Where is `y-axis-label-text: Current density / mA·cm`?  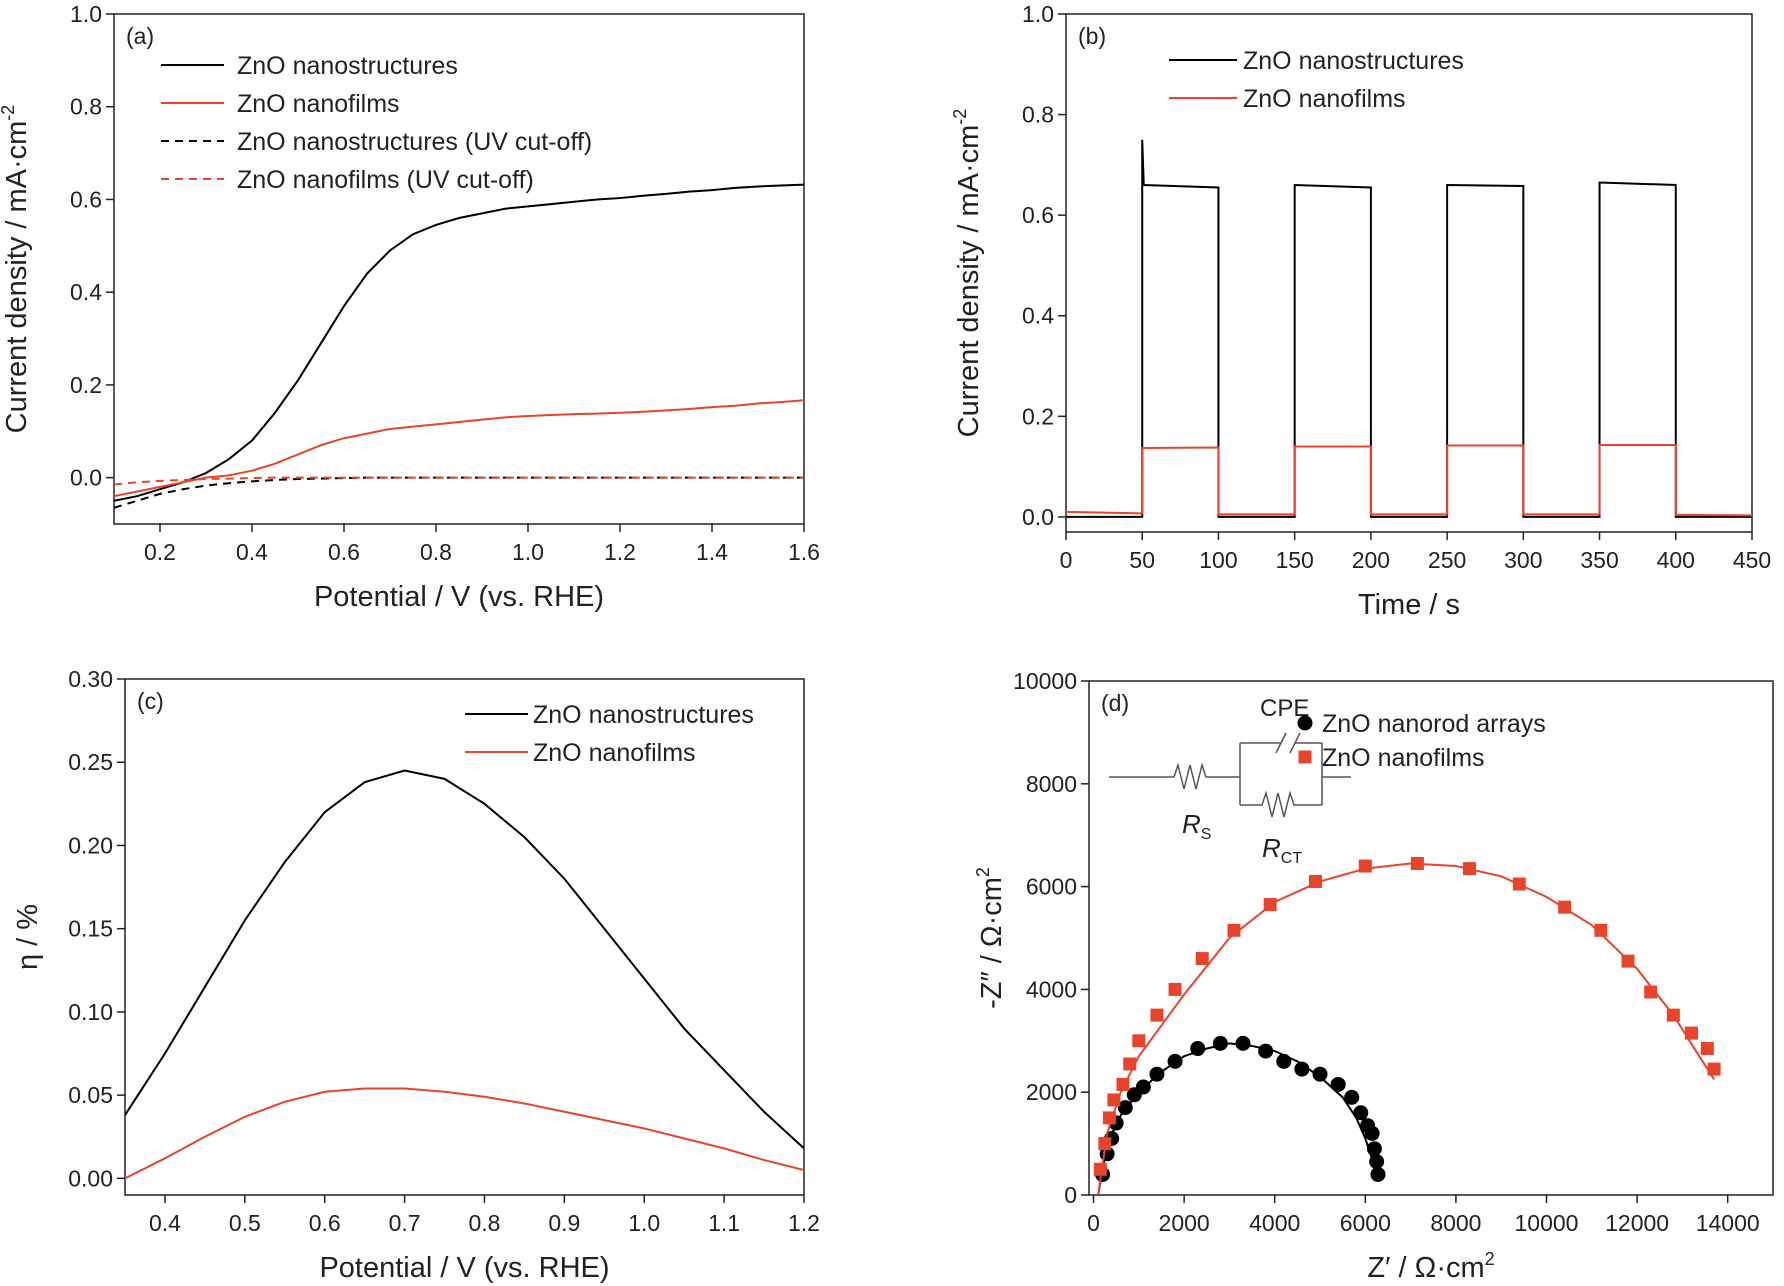
y-axis-label-text: Current density / mA·cm is located at coordinates (17, 277).